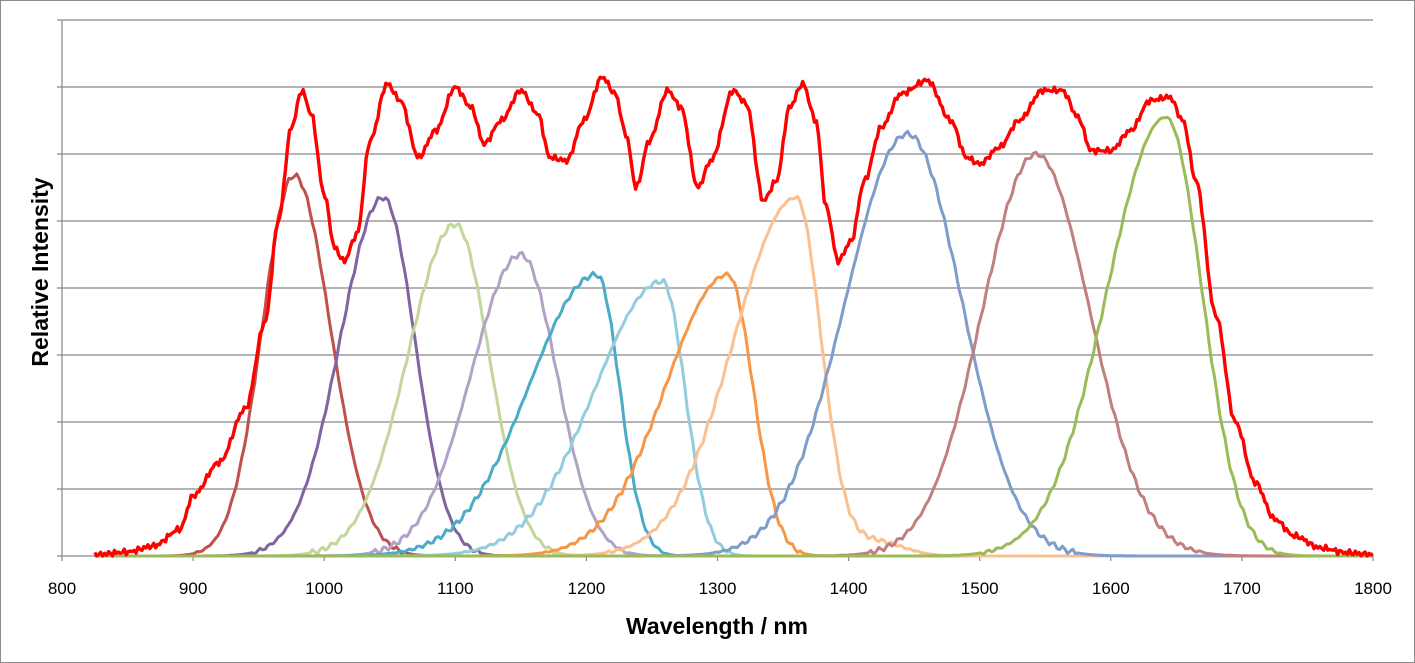 The image size is (1415, 663). Describe the element at coordinates (324, 588) in the screenshot. I see `x-tick-label: 1000` at that location.